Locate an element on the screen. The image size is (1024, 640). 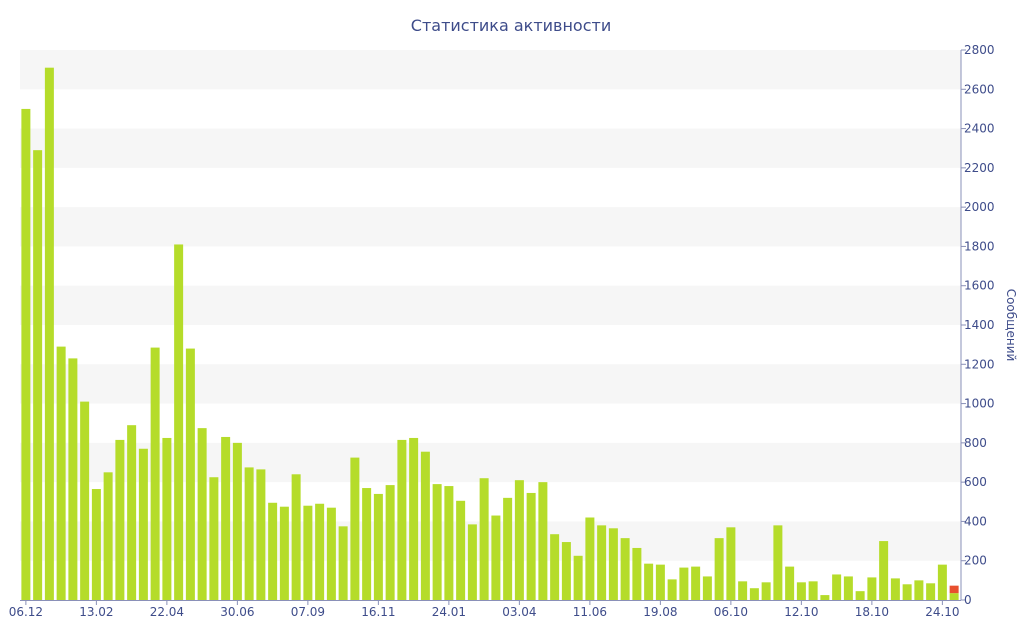
y-axis-title: Сообщений is located at coordinates (1011, 325).